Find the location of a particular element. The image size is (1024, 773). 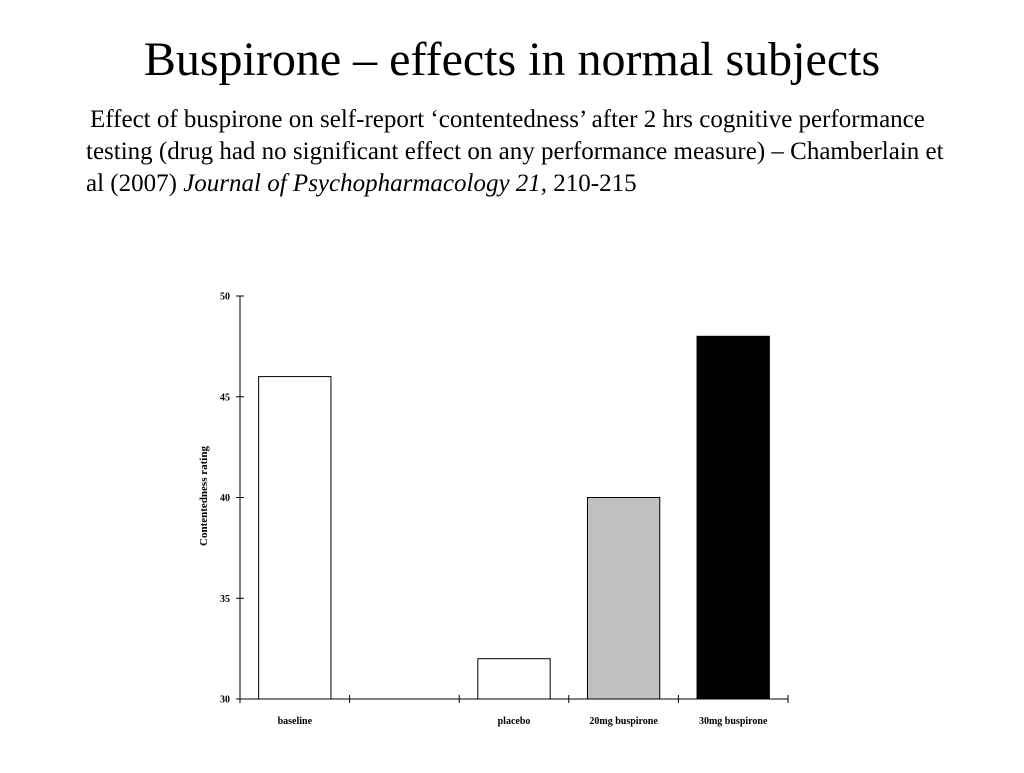

x-tick-label: placebo is located at coordinates (514, 721).